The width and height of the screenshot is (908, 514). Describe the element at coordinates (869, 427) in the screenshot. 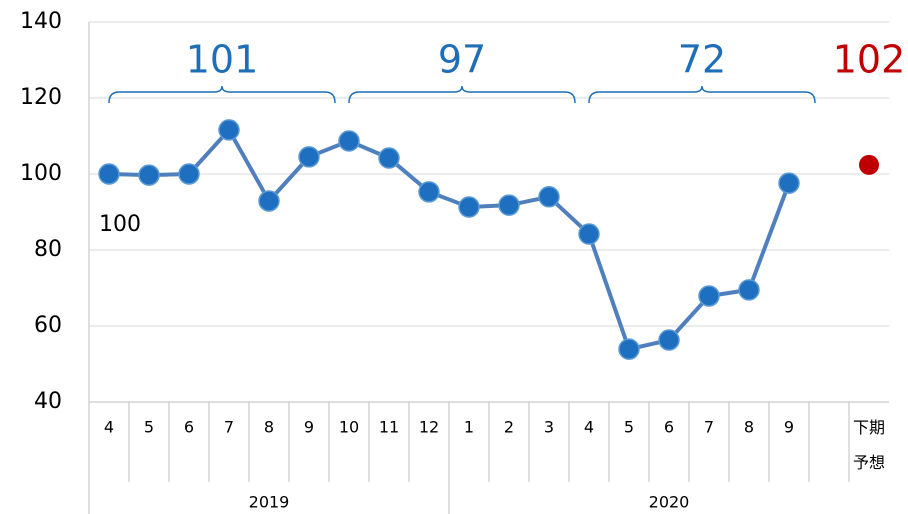

I see `label-line: 下期` at that location.